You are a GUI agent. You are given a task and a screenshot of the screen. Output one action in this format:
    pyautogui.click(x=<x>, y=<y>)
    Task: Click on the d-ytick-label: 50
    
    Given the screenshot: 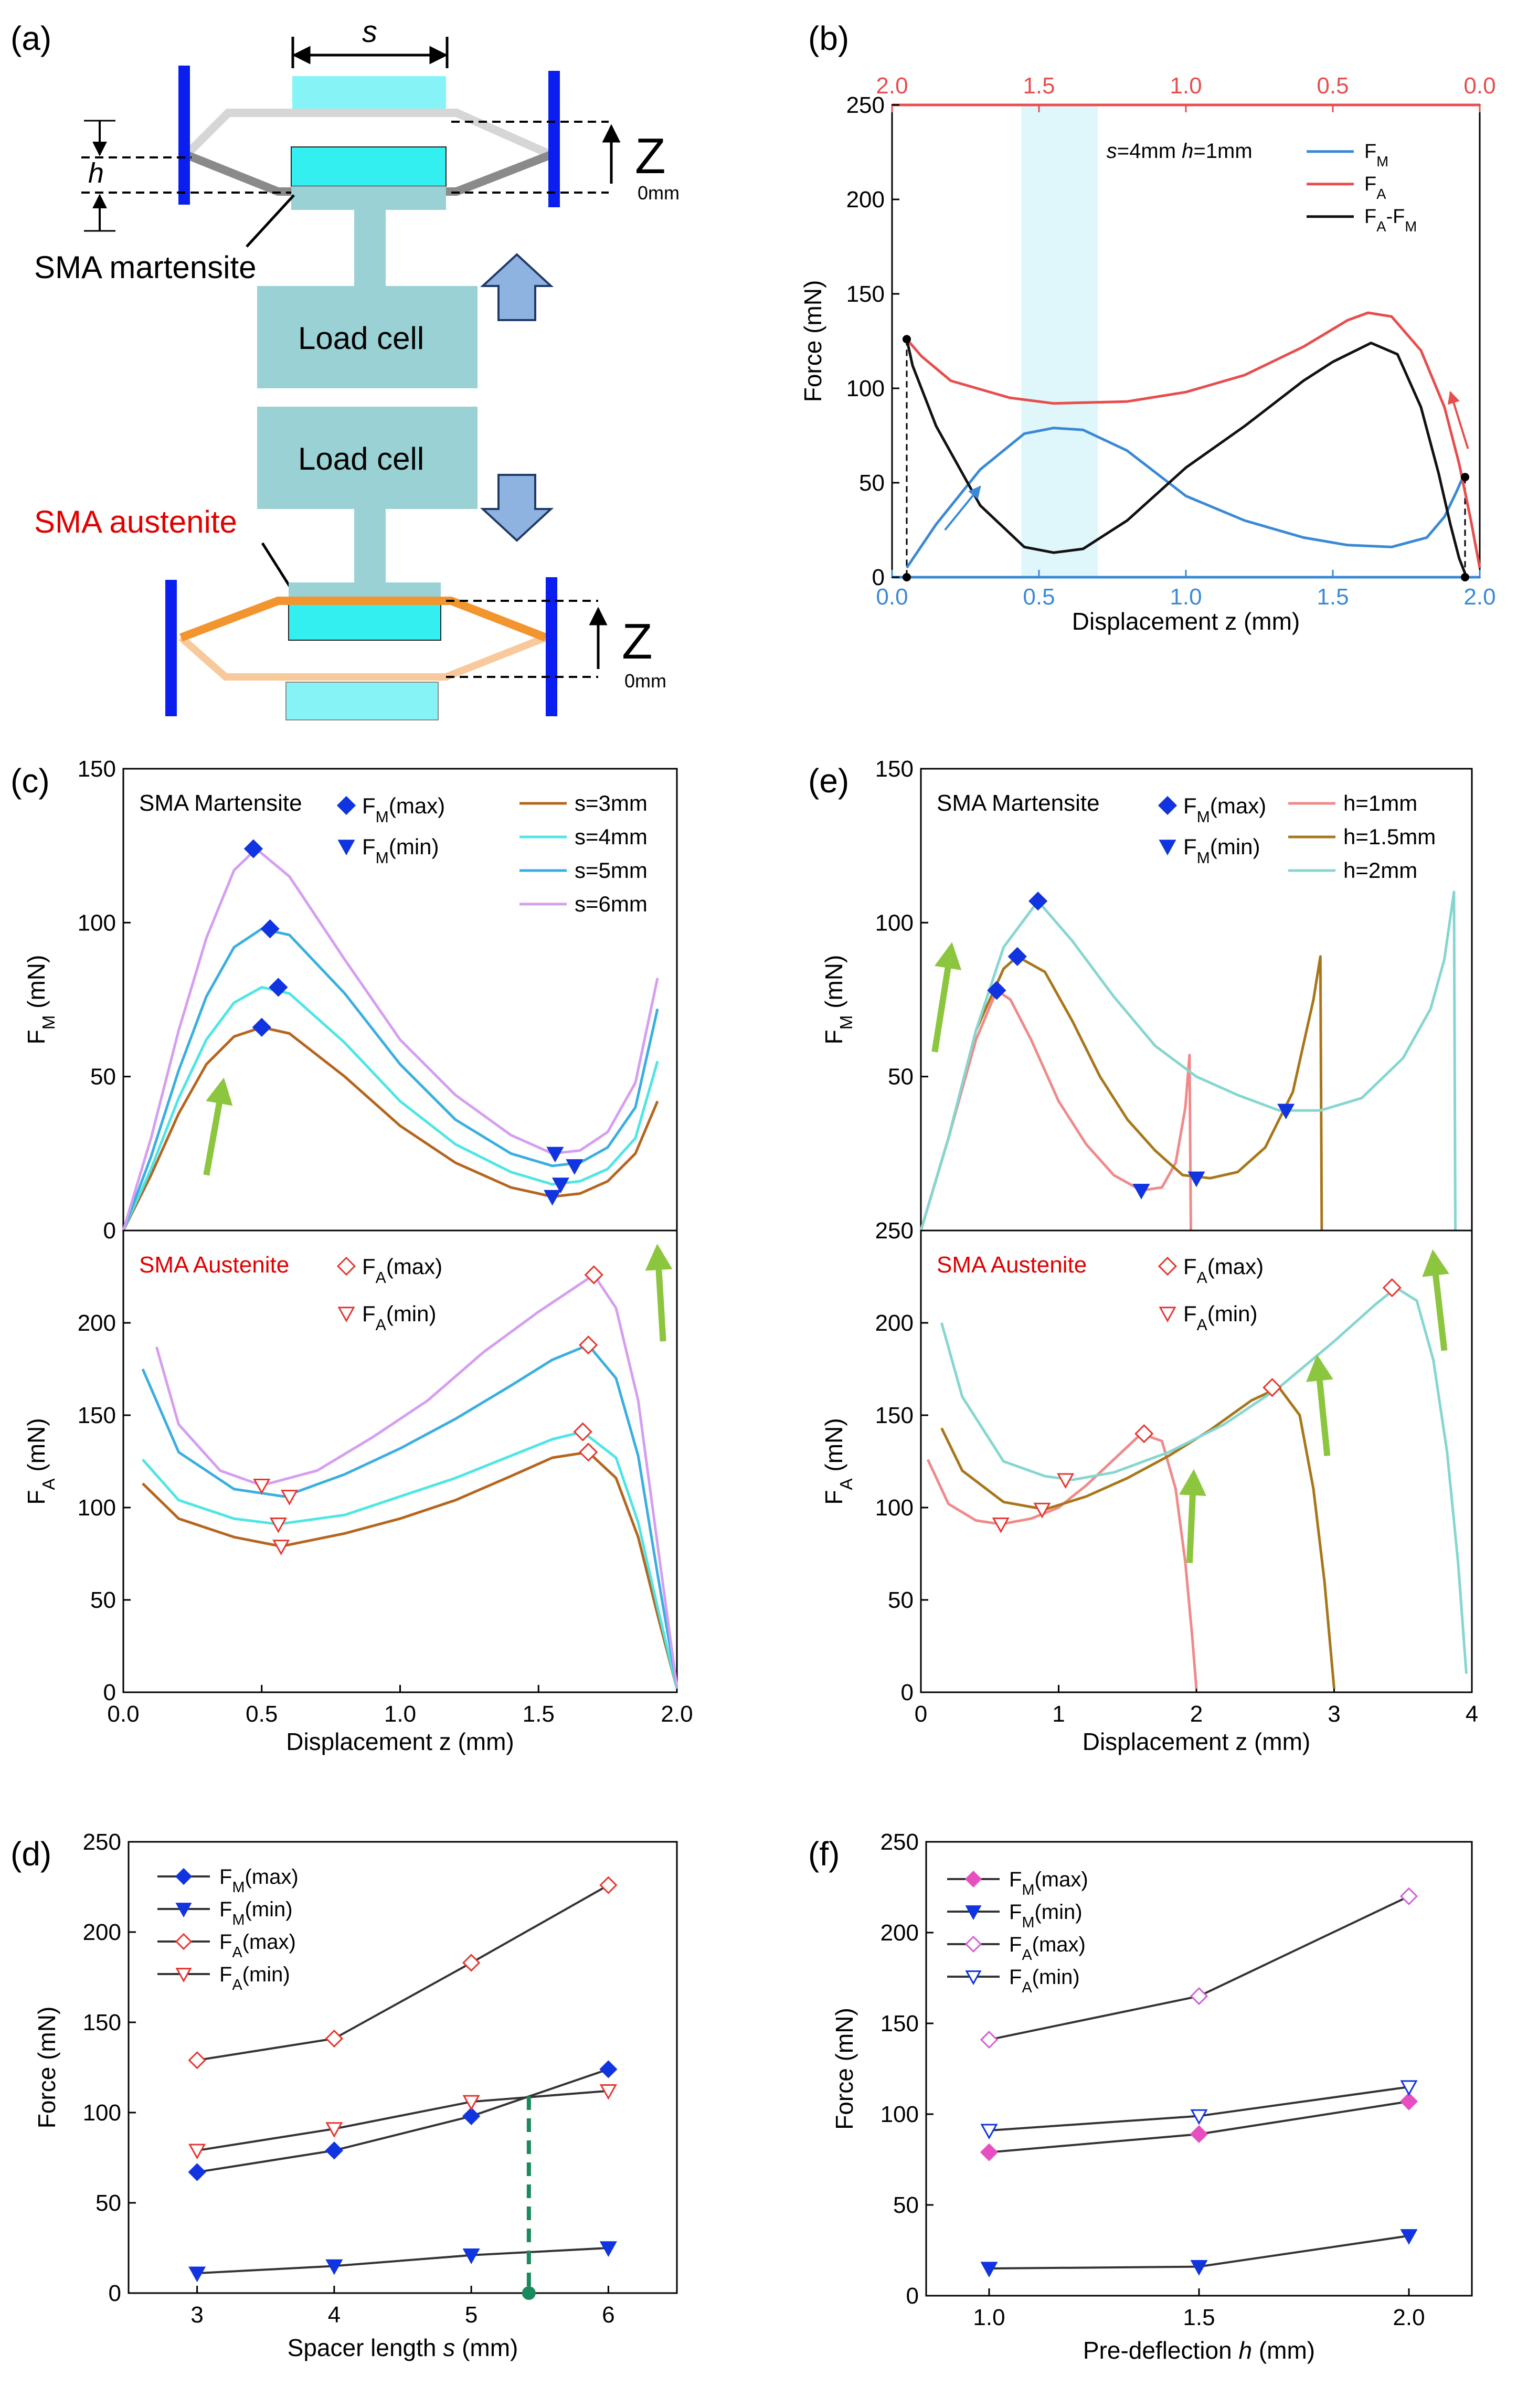 What is the action you would take?
    pyautogui.click(x=109, y=2203)
    